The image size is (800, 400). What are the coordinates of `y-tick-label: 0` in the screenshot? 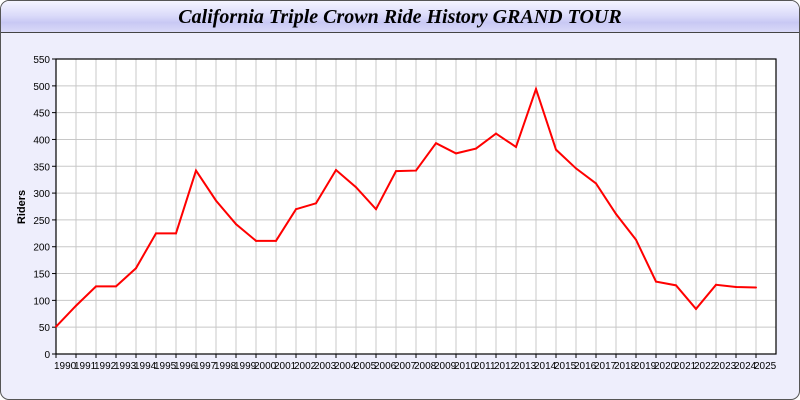 It's located at (47, 355).